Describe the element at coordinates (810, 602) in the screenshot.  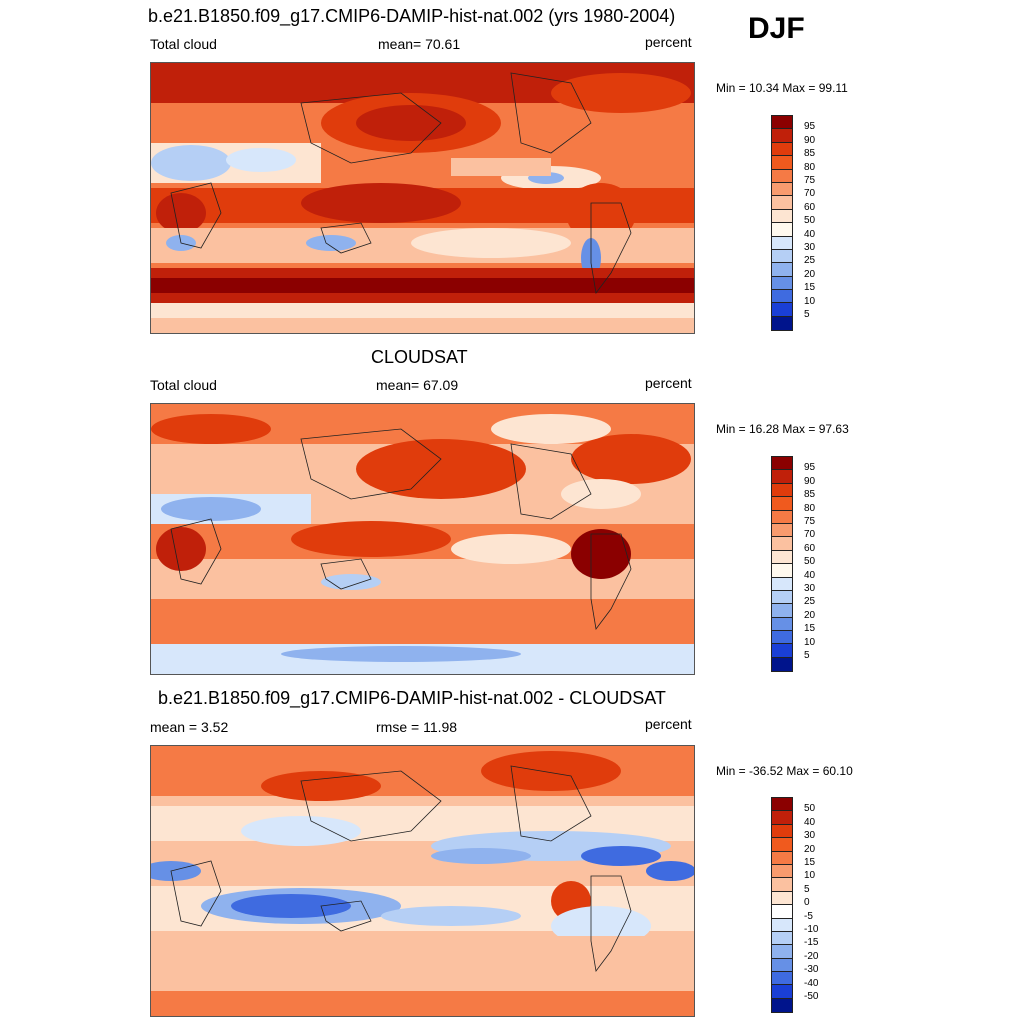
I see `colorbar-tick-label: 25` at that location.